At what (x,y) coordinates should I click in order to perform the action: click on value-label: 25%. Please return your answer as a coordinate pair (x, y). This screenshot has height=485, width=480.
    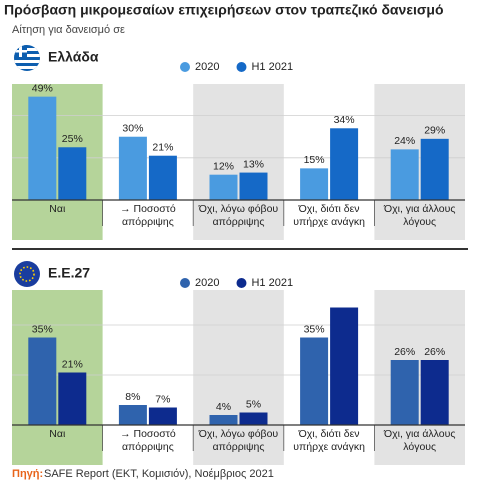
    Looking at the image, I should click on (72, 139).